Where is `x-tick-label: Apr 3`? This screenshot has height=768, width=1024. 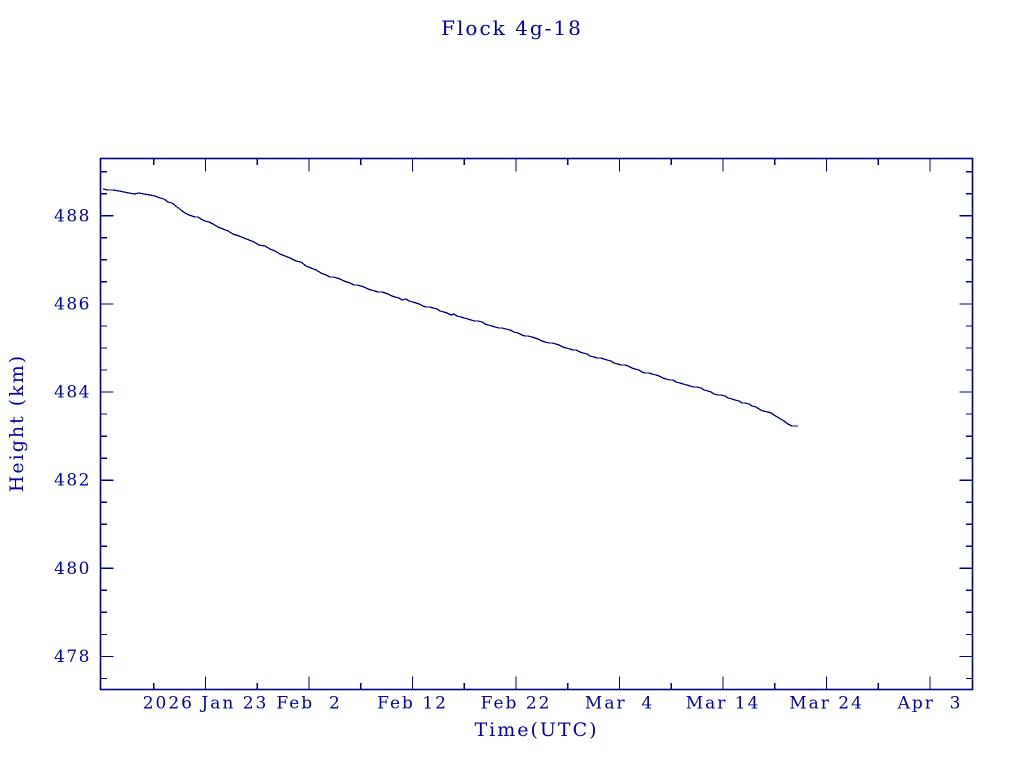
x-tick-label: Apr 3 is located at coordinates (930, 704).